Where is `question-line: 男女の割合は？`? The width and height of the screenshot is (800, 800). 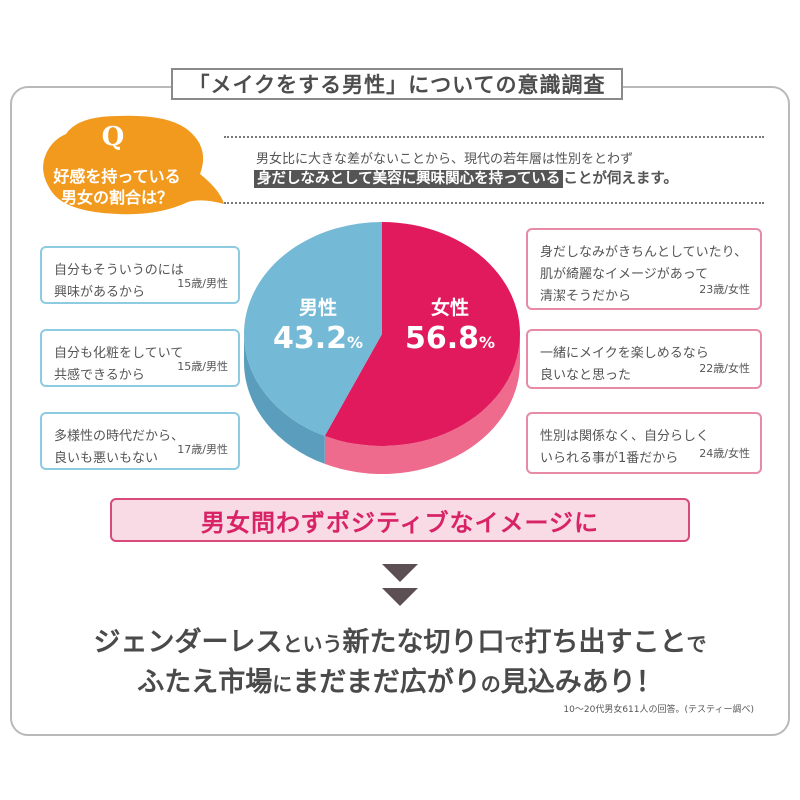 question-line: 男女の割合は？ is located at coordinates (116, 197).